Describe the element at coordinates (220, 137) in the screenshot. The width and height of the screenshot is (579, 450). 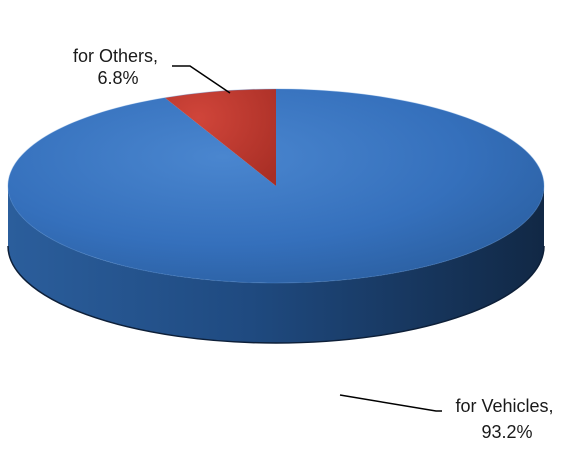
I see `slice-others` at that location.